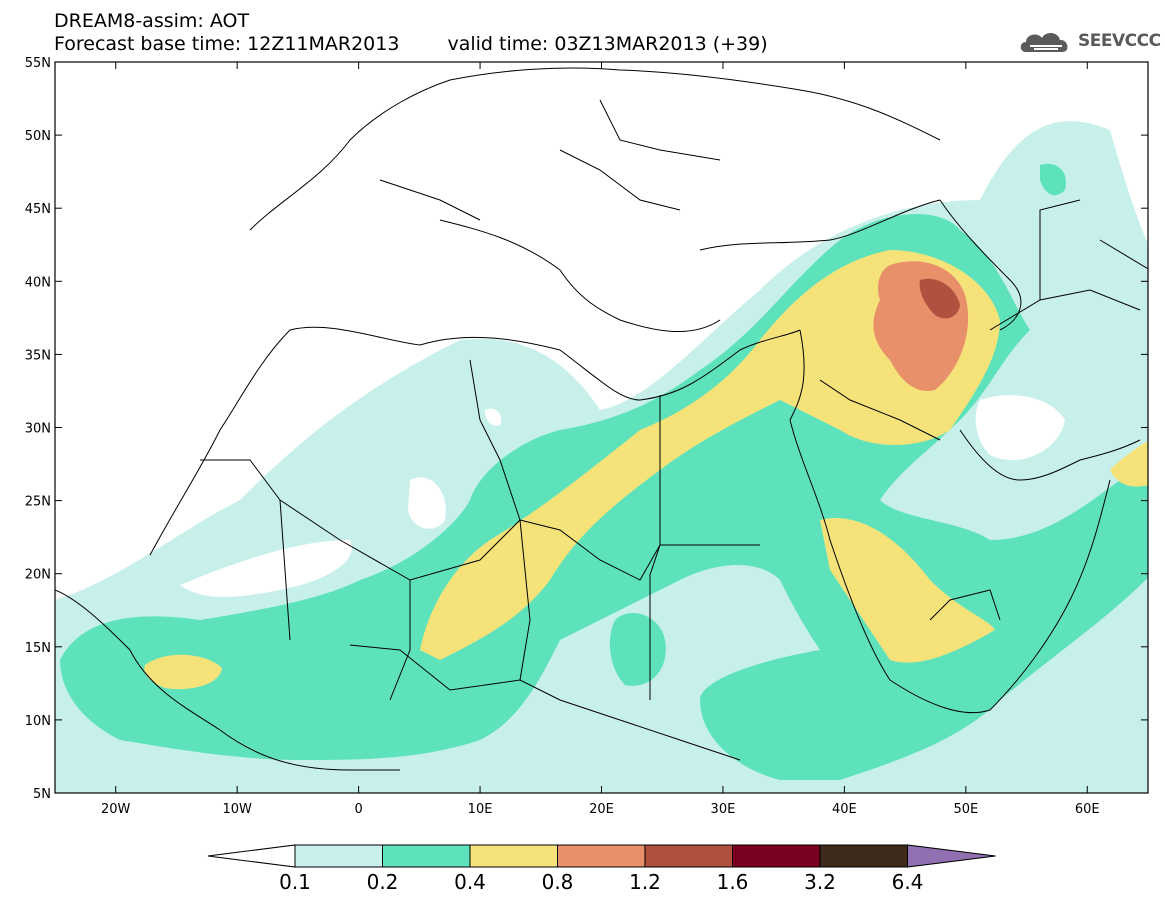 The image size is (1165, 905). I want to click on lon-label: 40E, so click(844, 809).